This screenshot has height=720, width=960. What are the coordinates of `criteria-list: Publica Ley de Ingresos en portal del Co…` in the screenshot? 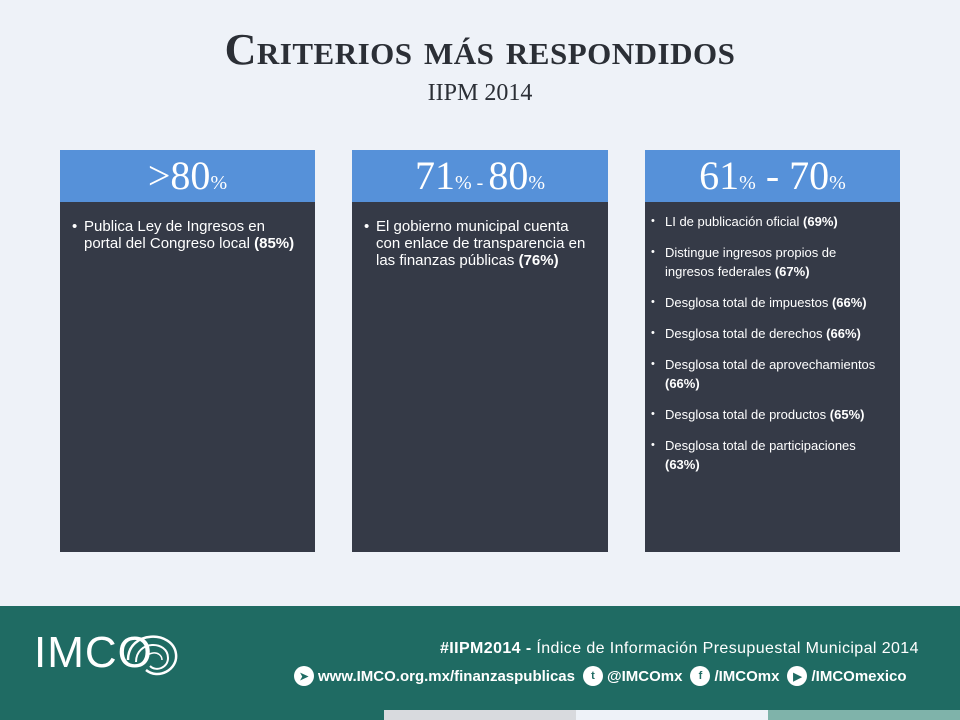 It's located at (187, 227).